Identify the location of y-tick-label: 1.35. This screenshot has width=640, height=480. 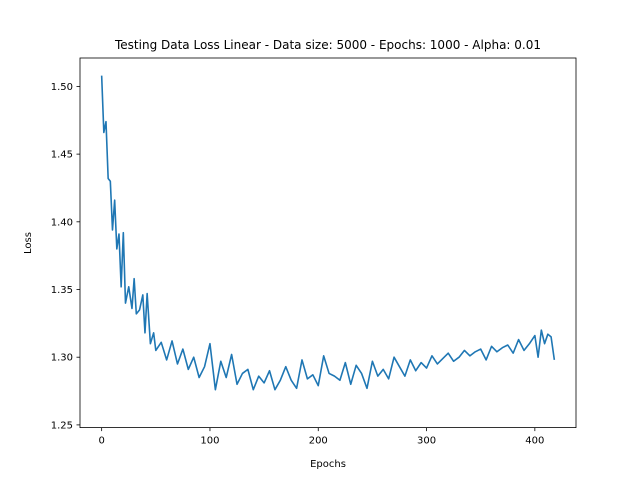
(62, 290).